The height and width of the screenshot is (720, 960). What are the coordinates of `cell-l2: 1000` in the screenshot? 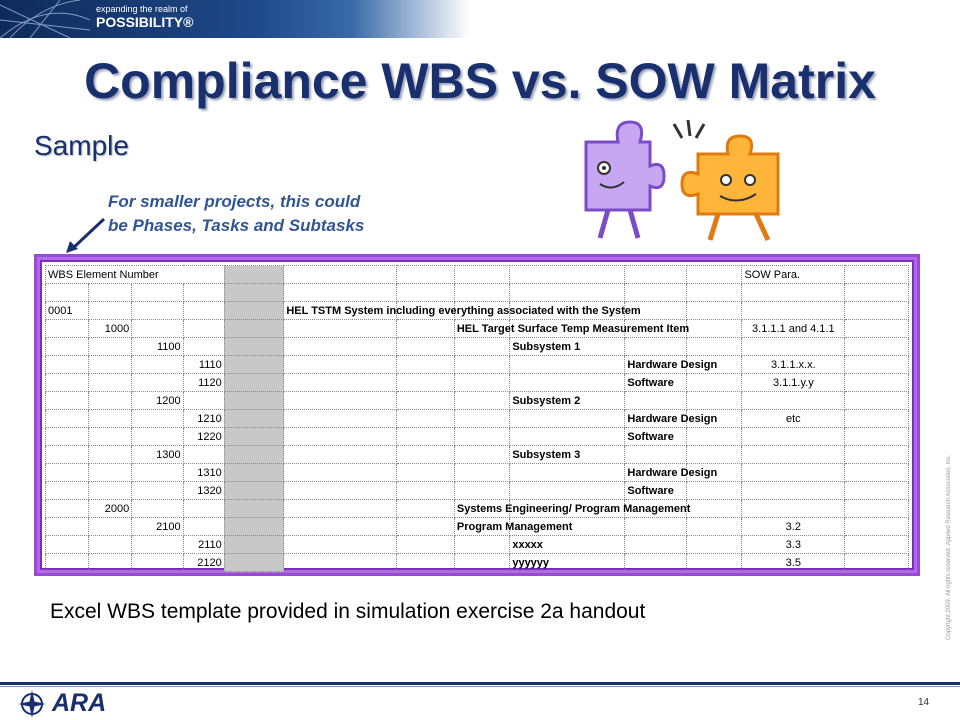 It's located at (110, 328).